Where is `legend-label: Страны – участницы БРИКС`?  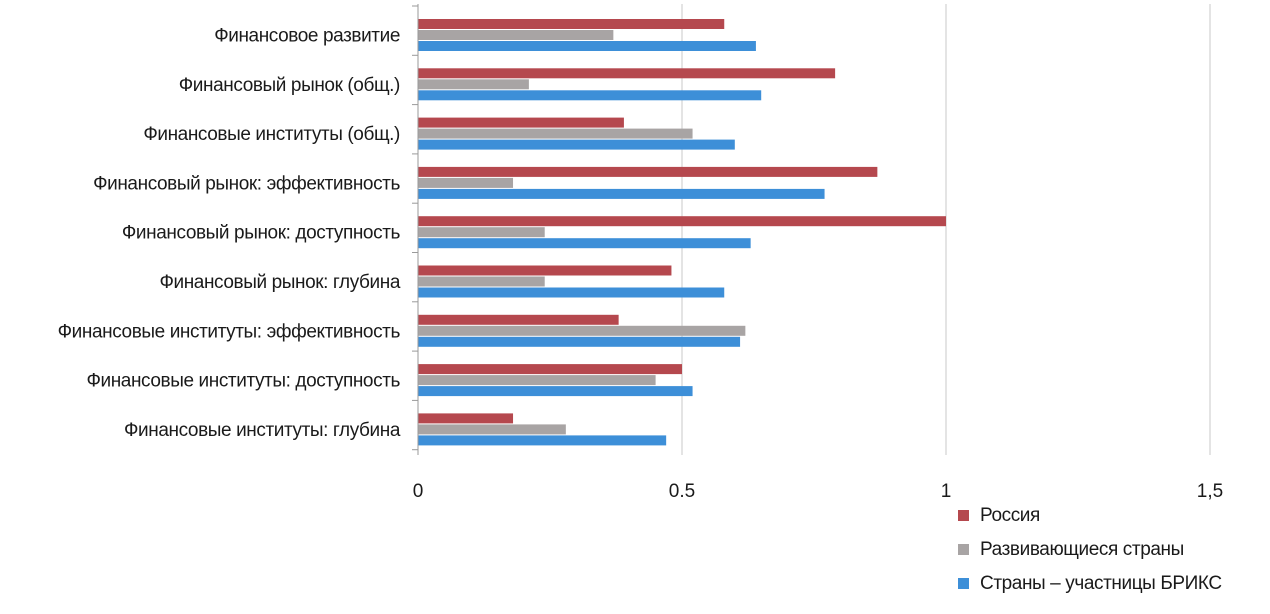
legend-label: Страны – участницы БРИКС is located at coordinates (1101, 583).